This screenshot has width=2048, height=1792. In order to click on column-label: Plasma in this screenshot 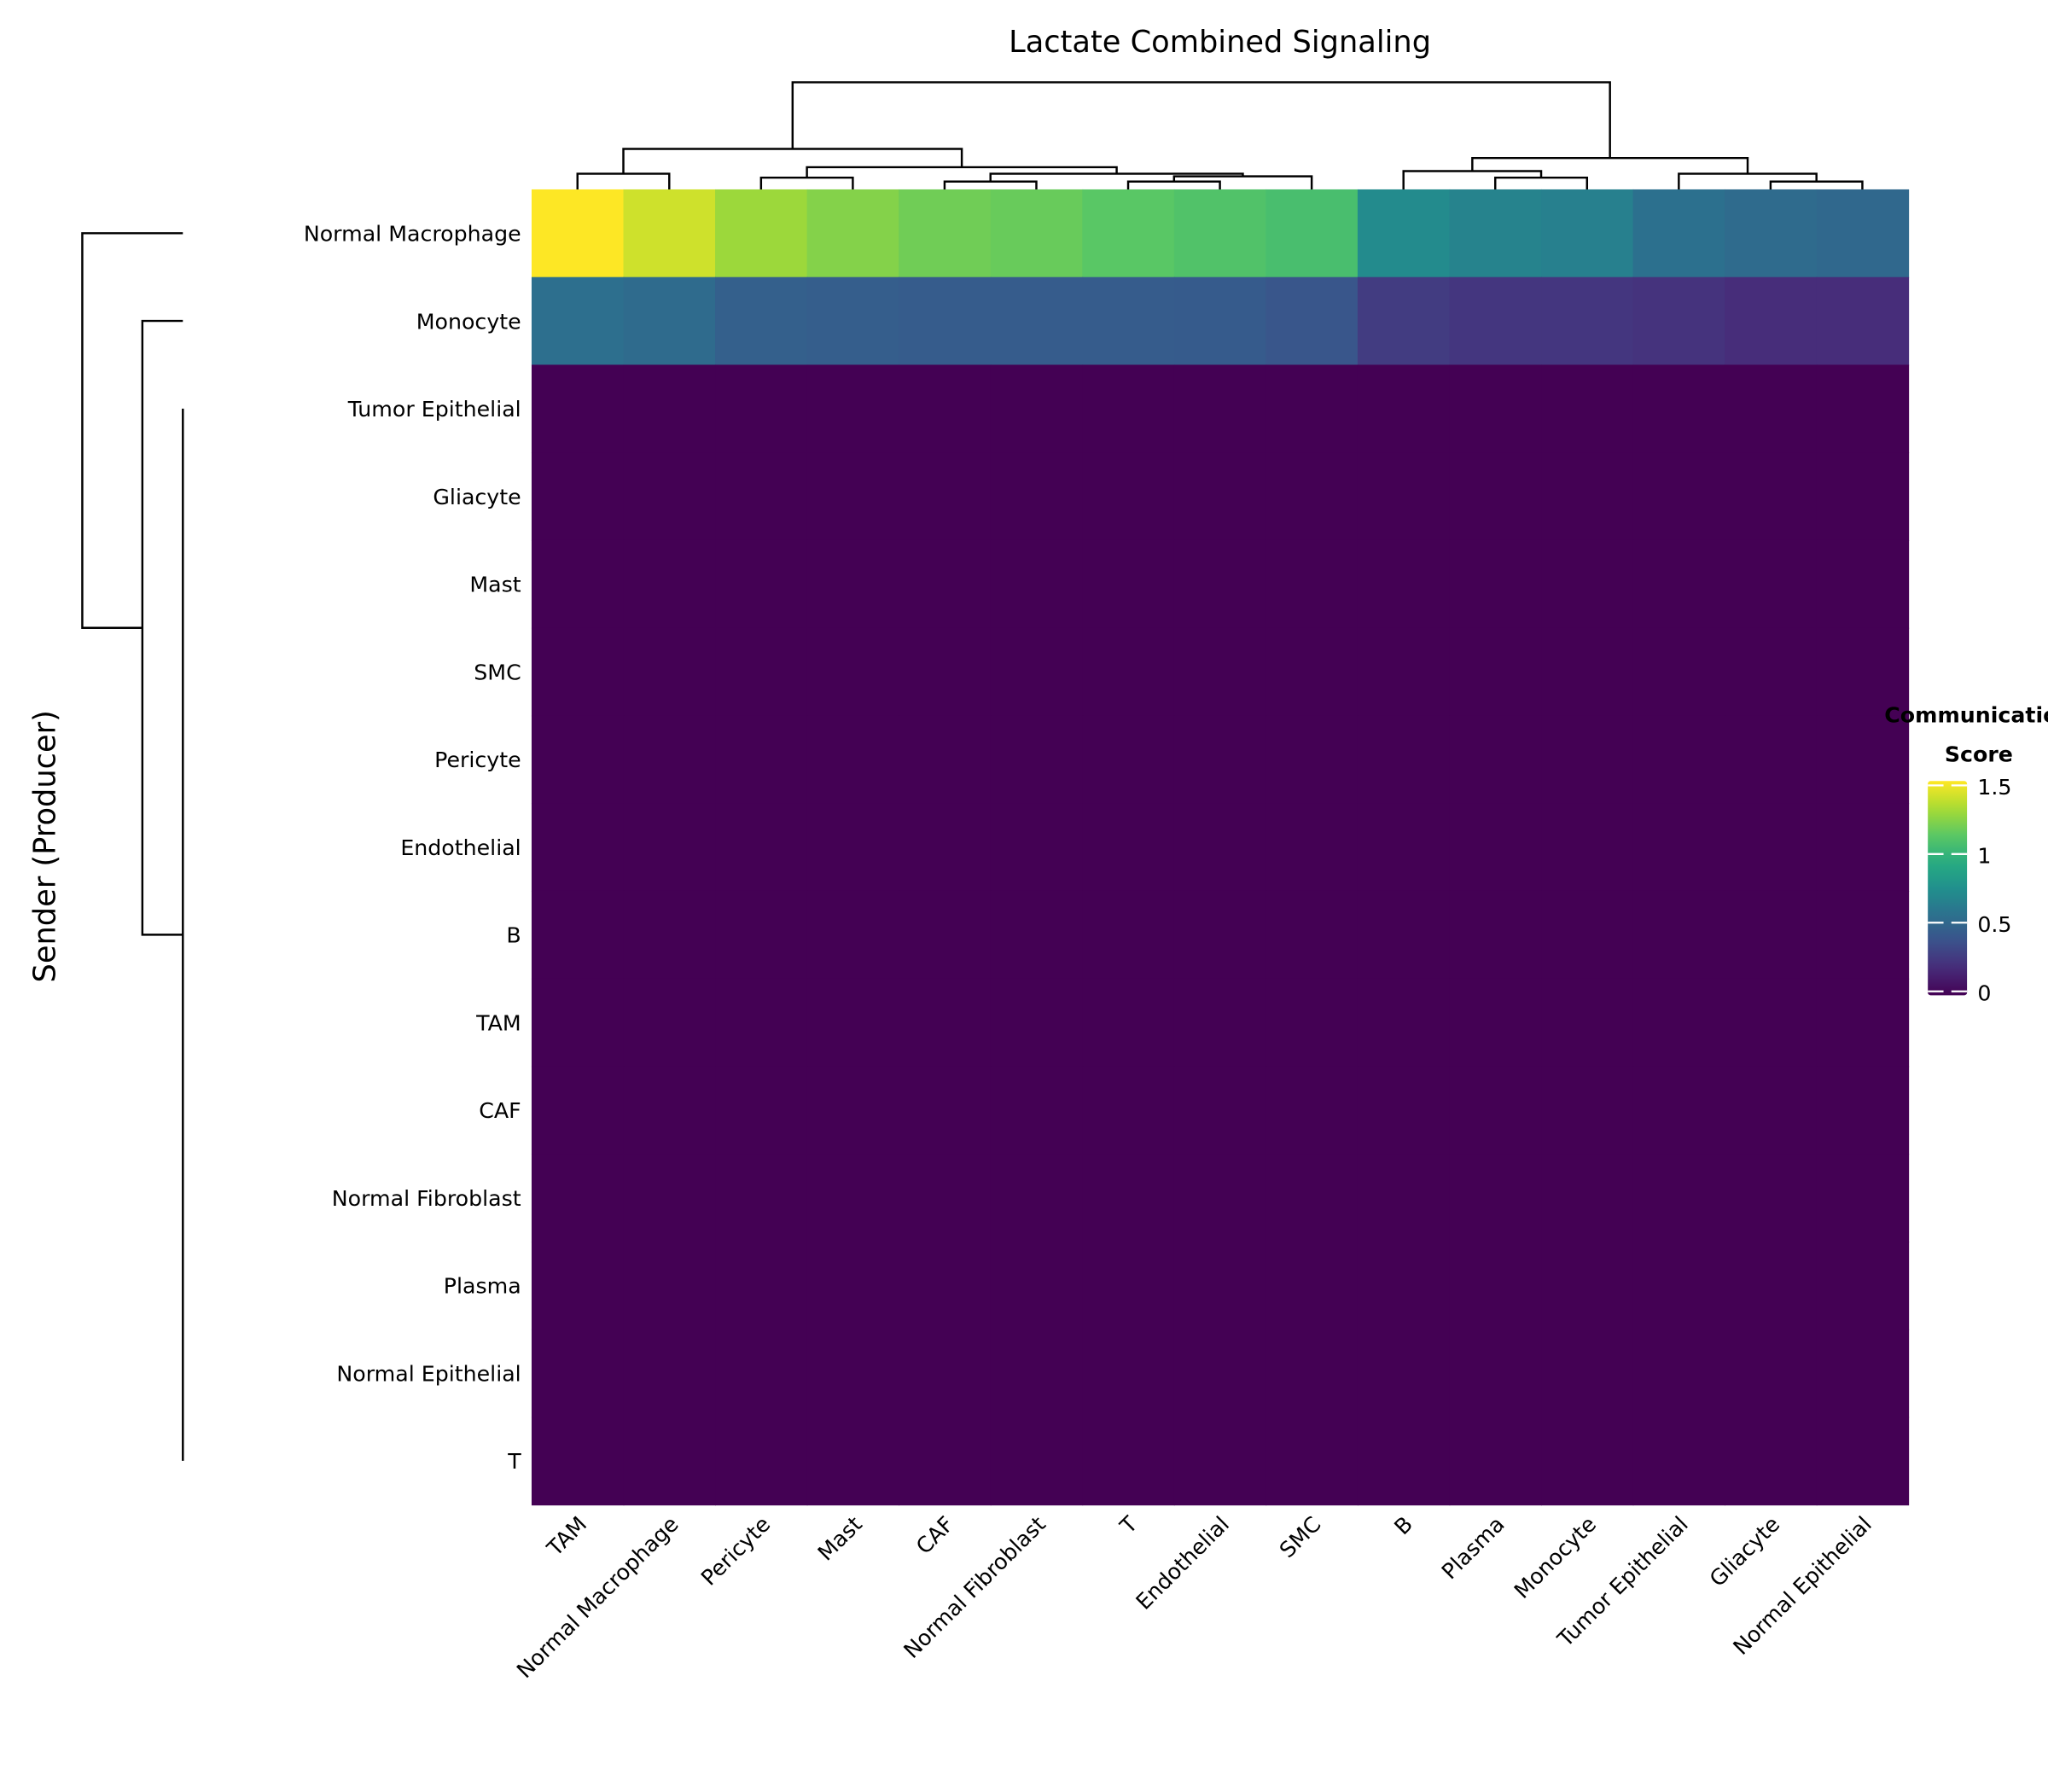, I will do `click(1473, 1547)`.